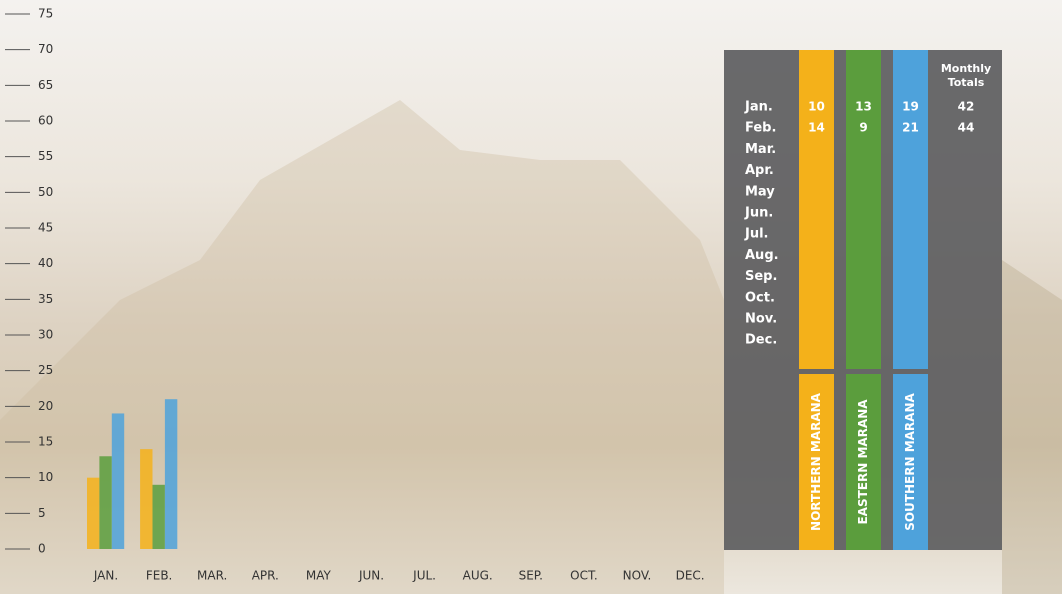 The height and width of the screenshot is (594, 1062). Describe the element at coordinates (584, 576) in the screenshot. I see `x-tick-label: OCT.` at that location.